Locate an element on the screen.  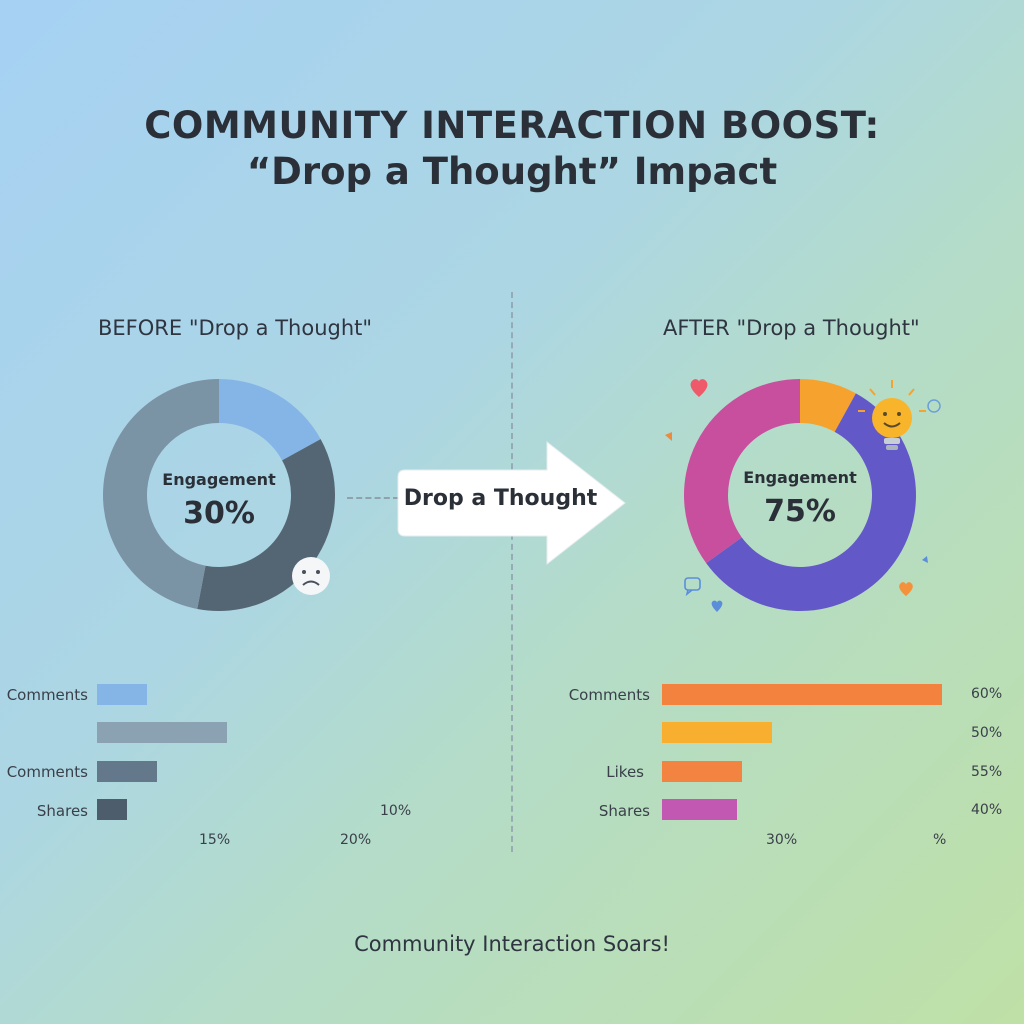
sad-face-icon is located at coordinates (311, 576).